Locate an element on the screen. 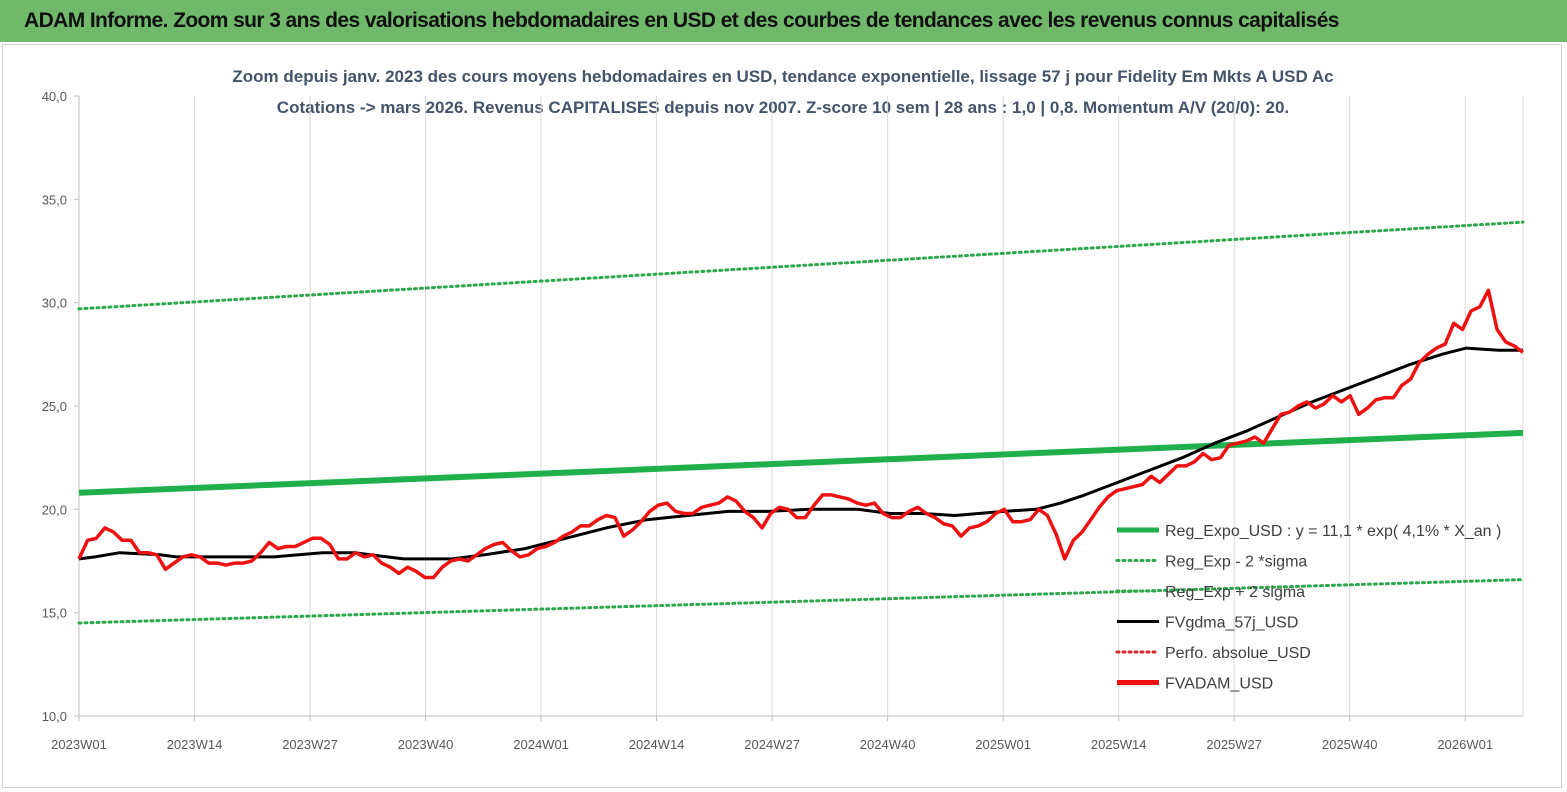 This screenshot has height=792, width=1567. x-tick-label: 2024W40 is located at coordinates (888, 744).